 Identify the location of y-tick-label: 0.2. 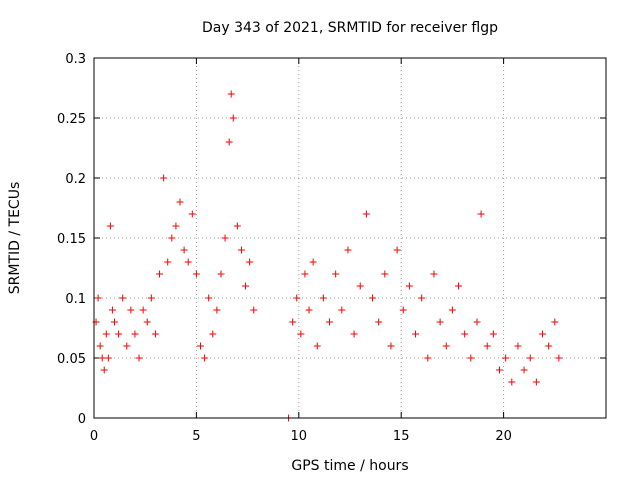
(75, 179).